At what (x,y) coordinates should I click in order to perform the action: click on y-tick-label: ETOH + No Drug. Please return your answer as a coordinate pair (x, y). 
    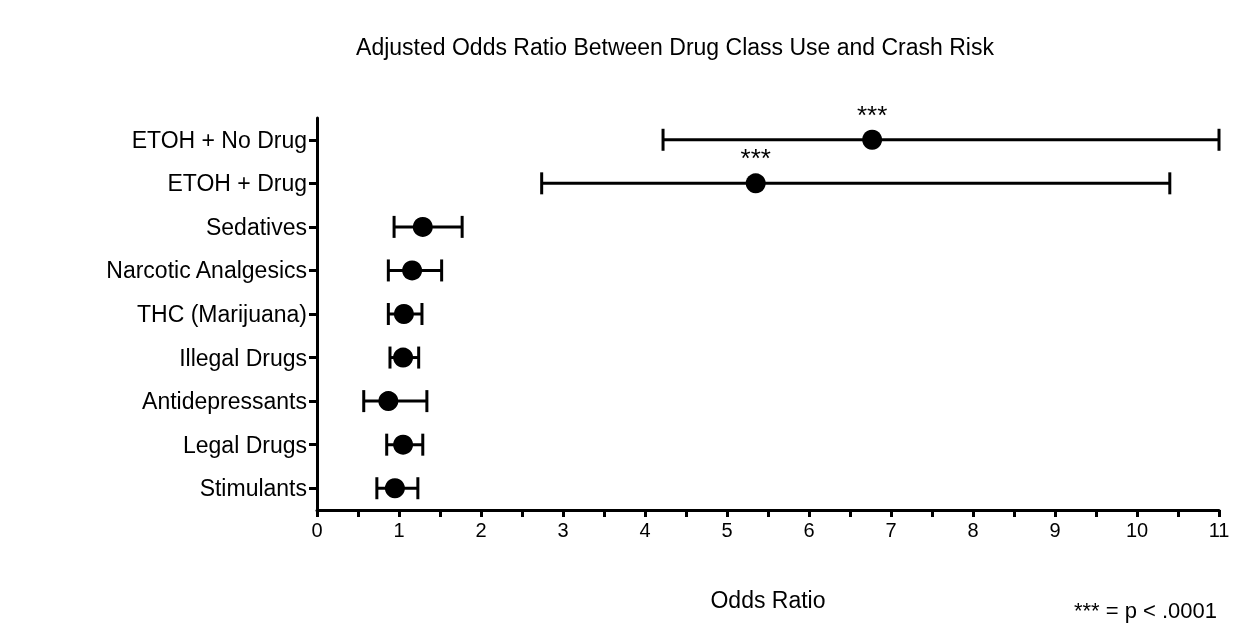
    Looking at the image, I should click on (219, 139).